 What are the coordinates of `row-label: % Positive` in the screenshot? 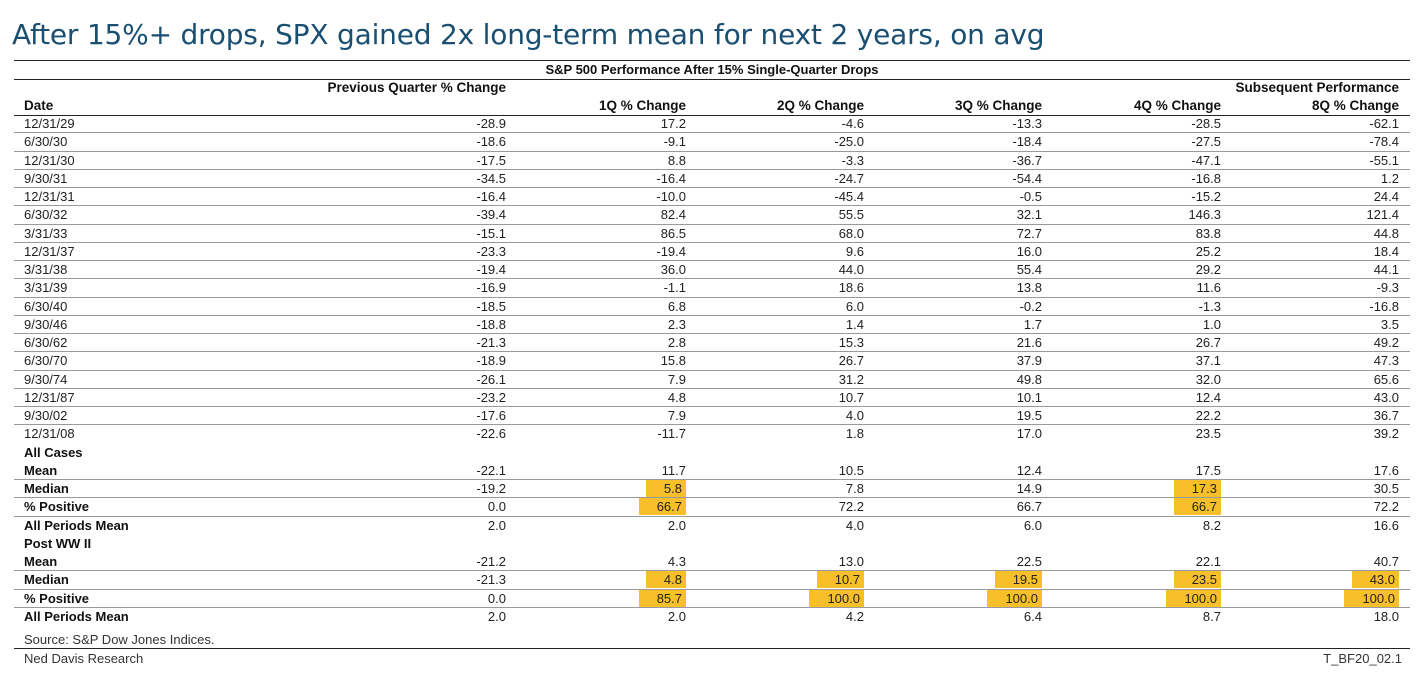 It's located at (57, 507).